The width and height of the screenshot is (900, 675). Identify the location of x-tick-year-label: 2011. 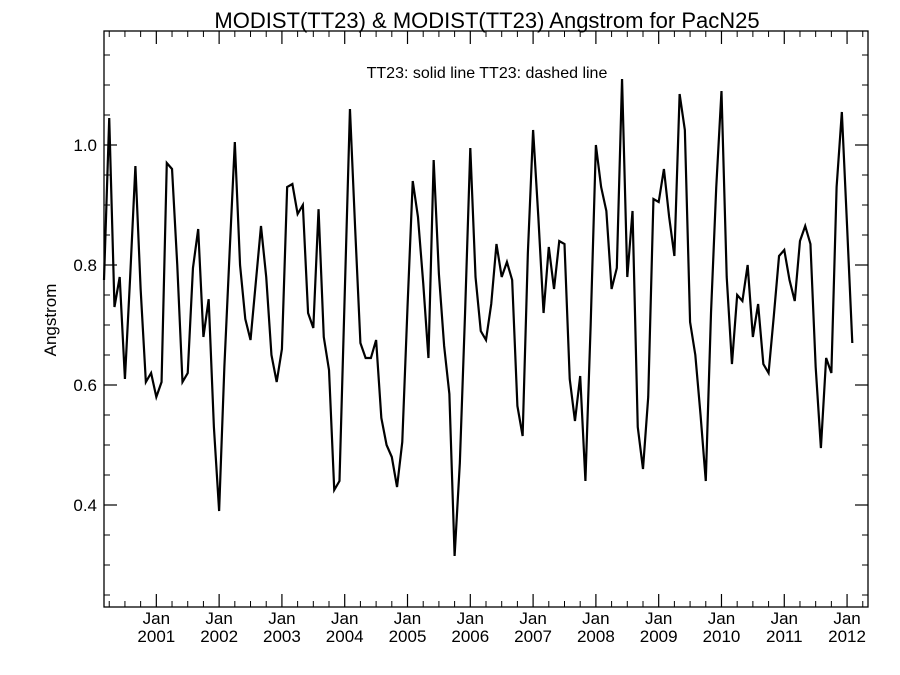
(784, 636).